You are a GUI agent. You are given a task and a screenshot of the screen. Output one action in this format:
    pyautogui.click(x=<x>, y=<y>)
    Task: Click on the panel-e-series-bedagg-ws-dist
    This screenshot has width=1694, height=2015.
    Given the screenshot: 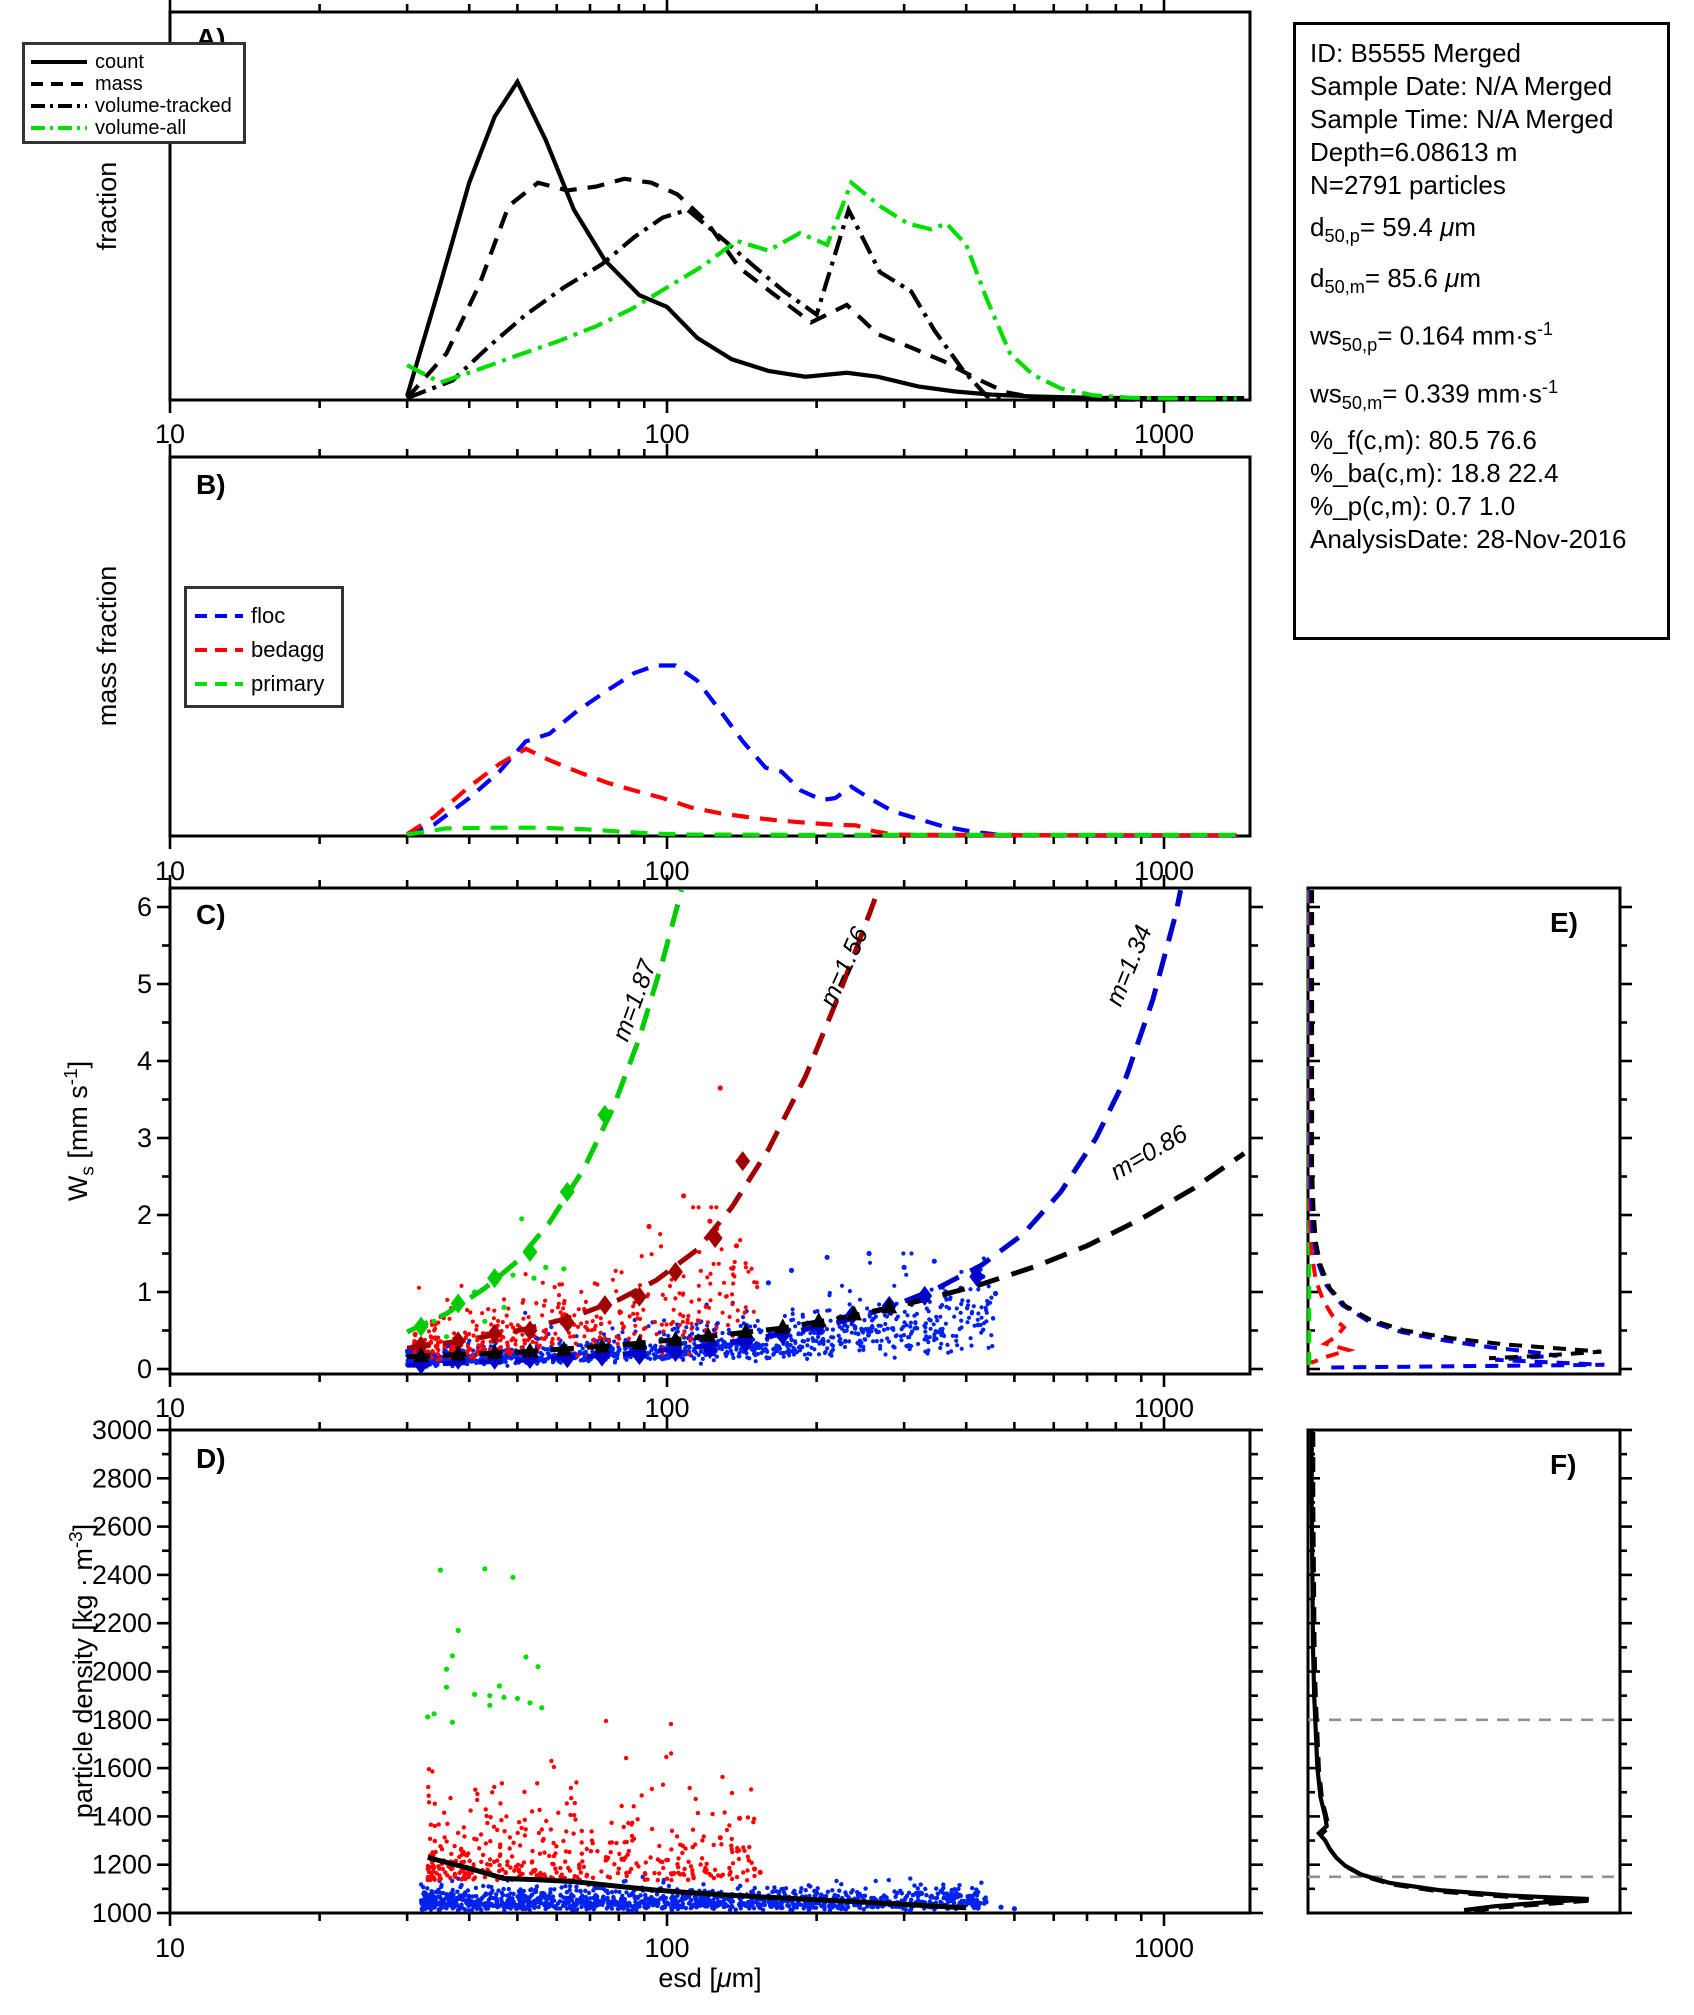 What is the action you would take?
    pyautogui.click(x=1331, y=1127)
    